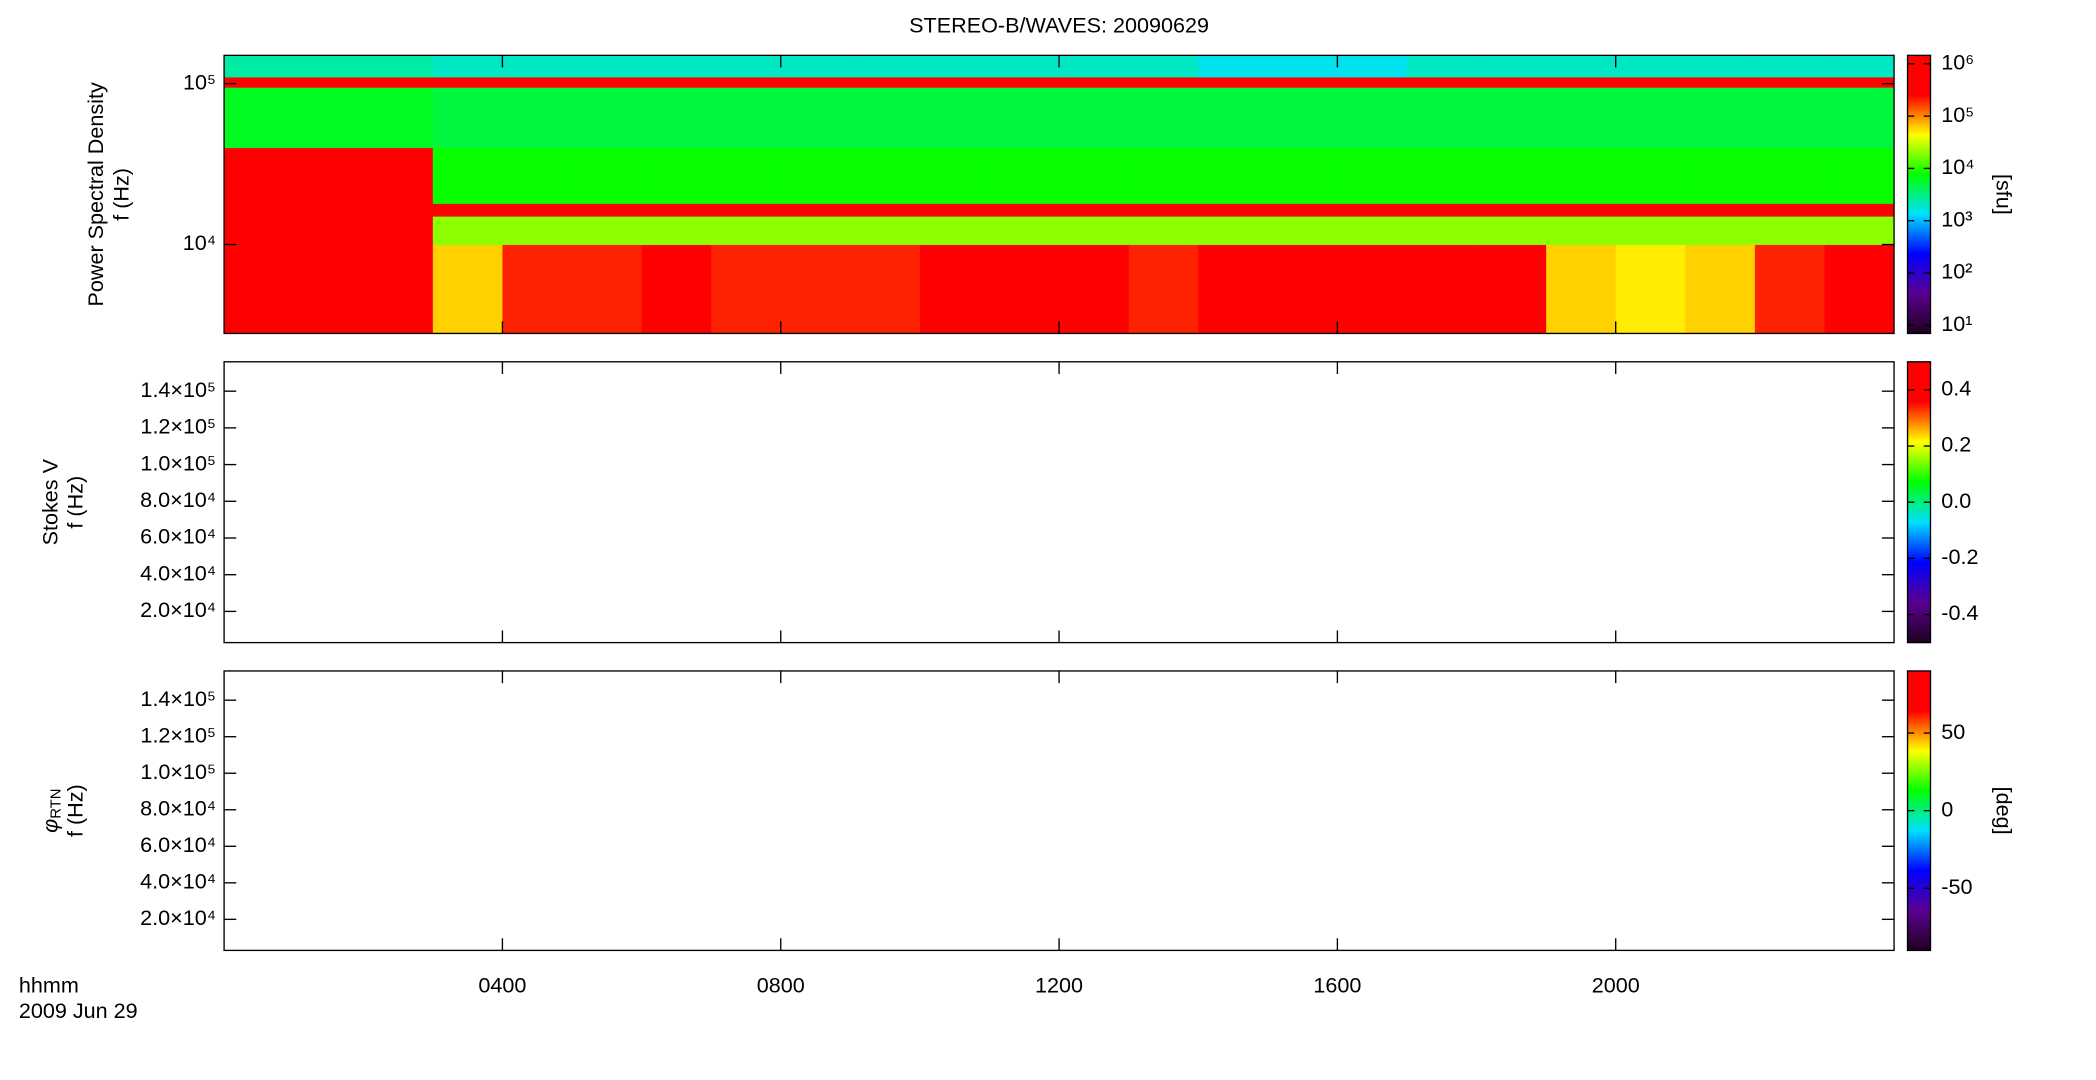  I want to click on y-tick-label: 8.0×10⁴, so click(178, 807).